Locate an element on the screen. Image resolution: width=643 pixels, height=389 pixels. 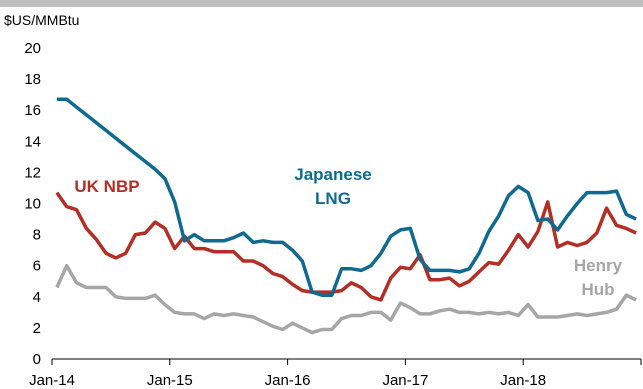
y-tick-label: 20 is located at coordinates (32, 48).